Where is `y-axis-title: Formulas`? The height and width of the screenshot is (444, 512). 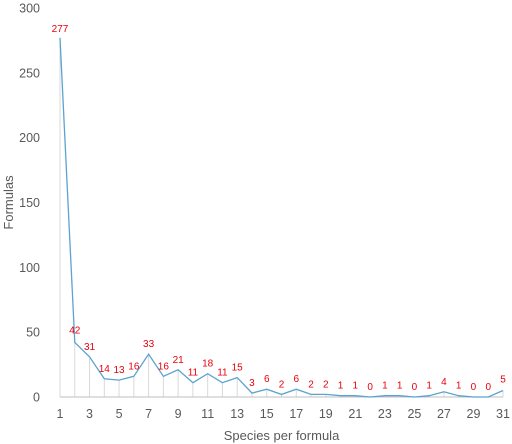
y-axis-title: Formulas is located at coordinates (8, 202).